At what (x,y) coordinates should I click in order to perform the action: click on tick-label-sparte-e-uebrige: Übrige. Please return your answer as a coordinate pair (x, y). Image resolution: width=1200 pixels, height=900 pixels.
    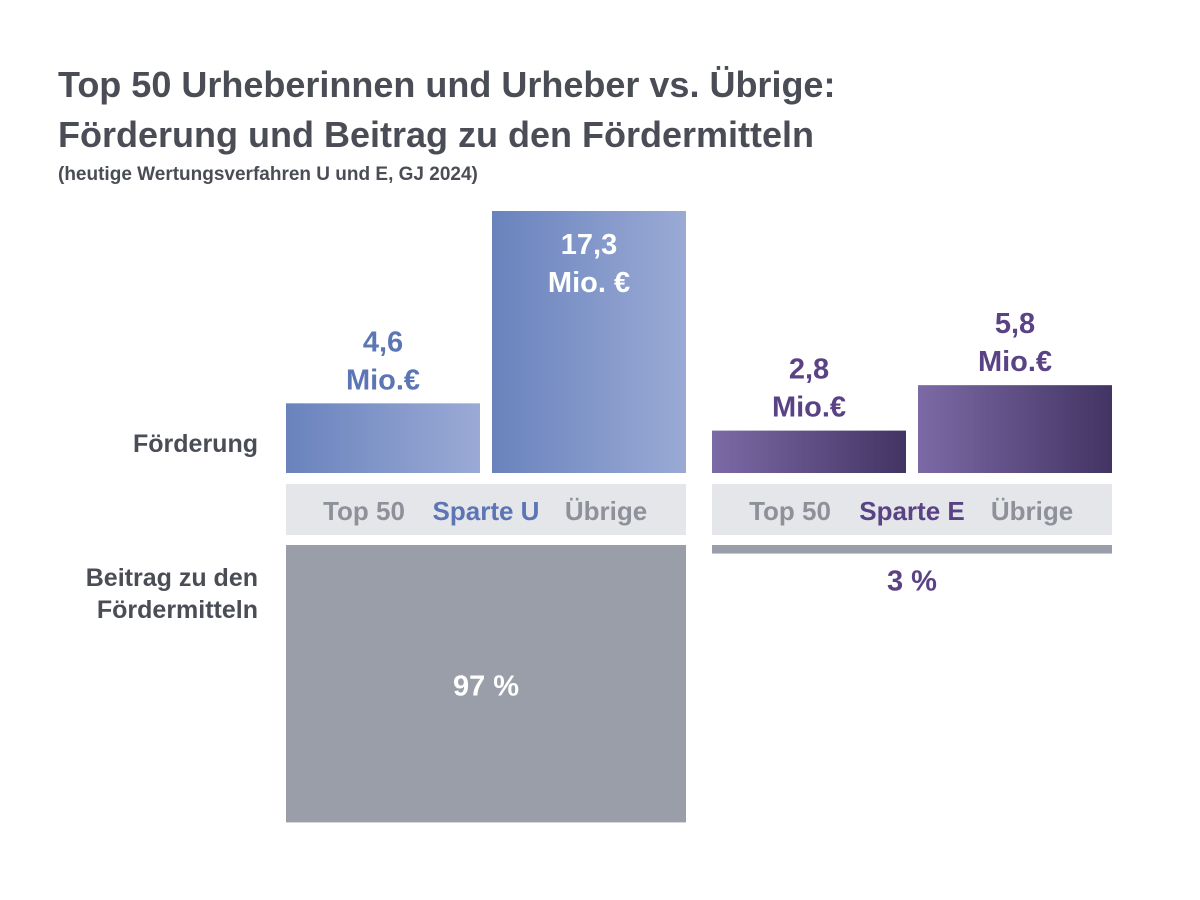
    Looking at the image, I should click on (1032, 511).